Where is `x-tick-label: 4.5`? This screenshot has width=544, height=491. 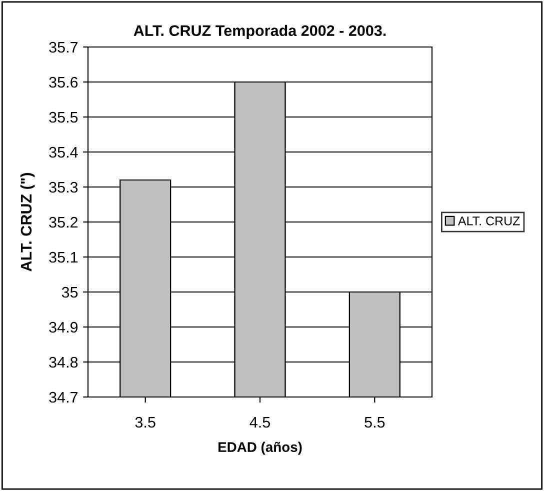
x-tick-label: 4.5 is located at coordinates (260, 422).